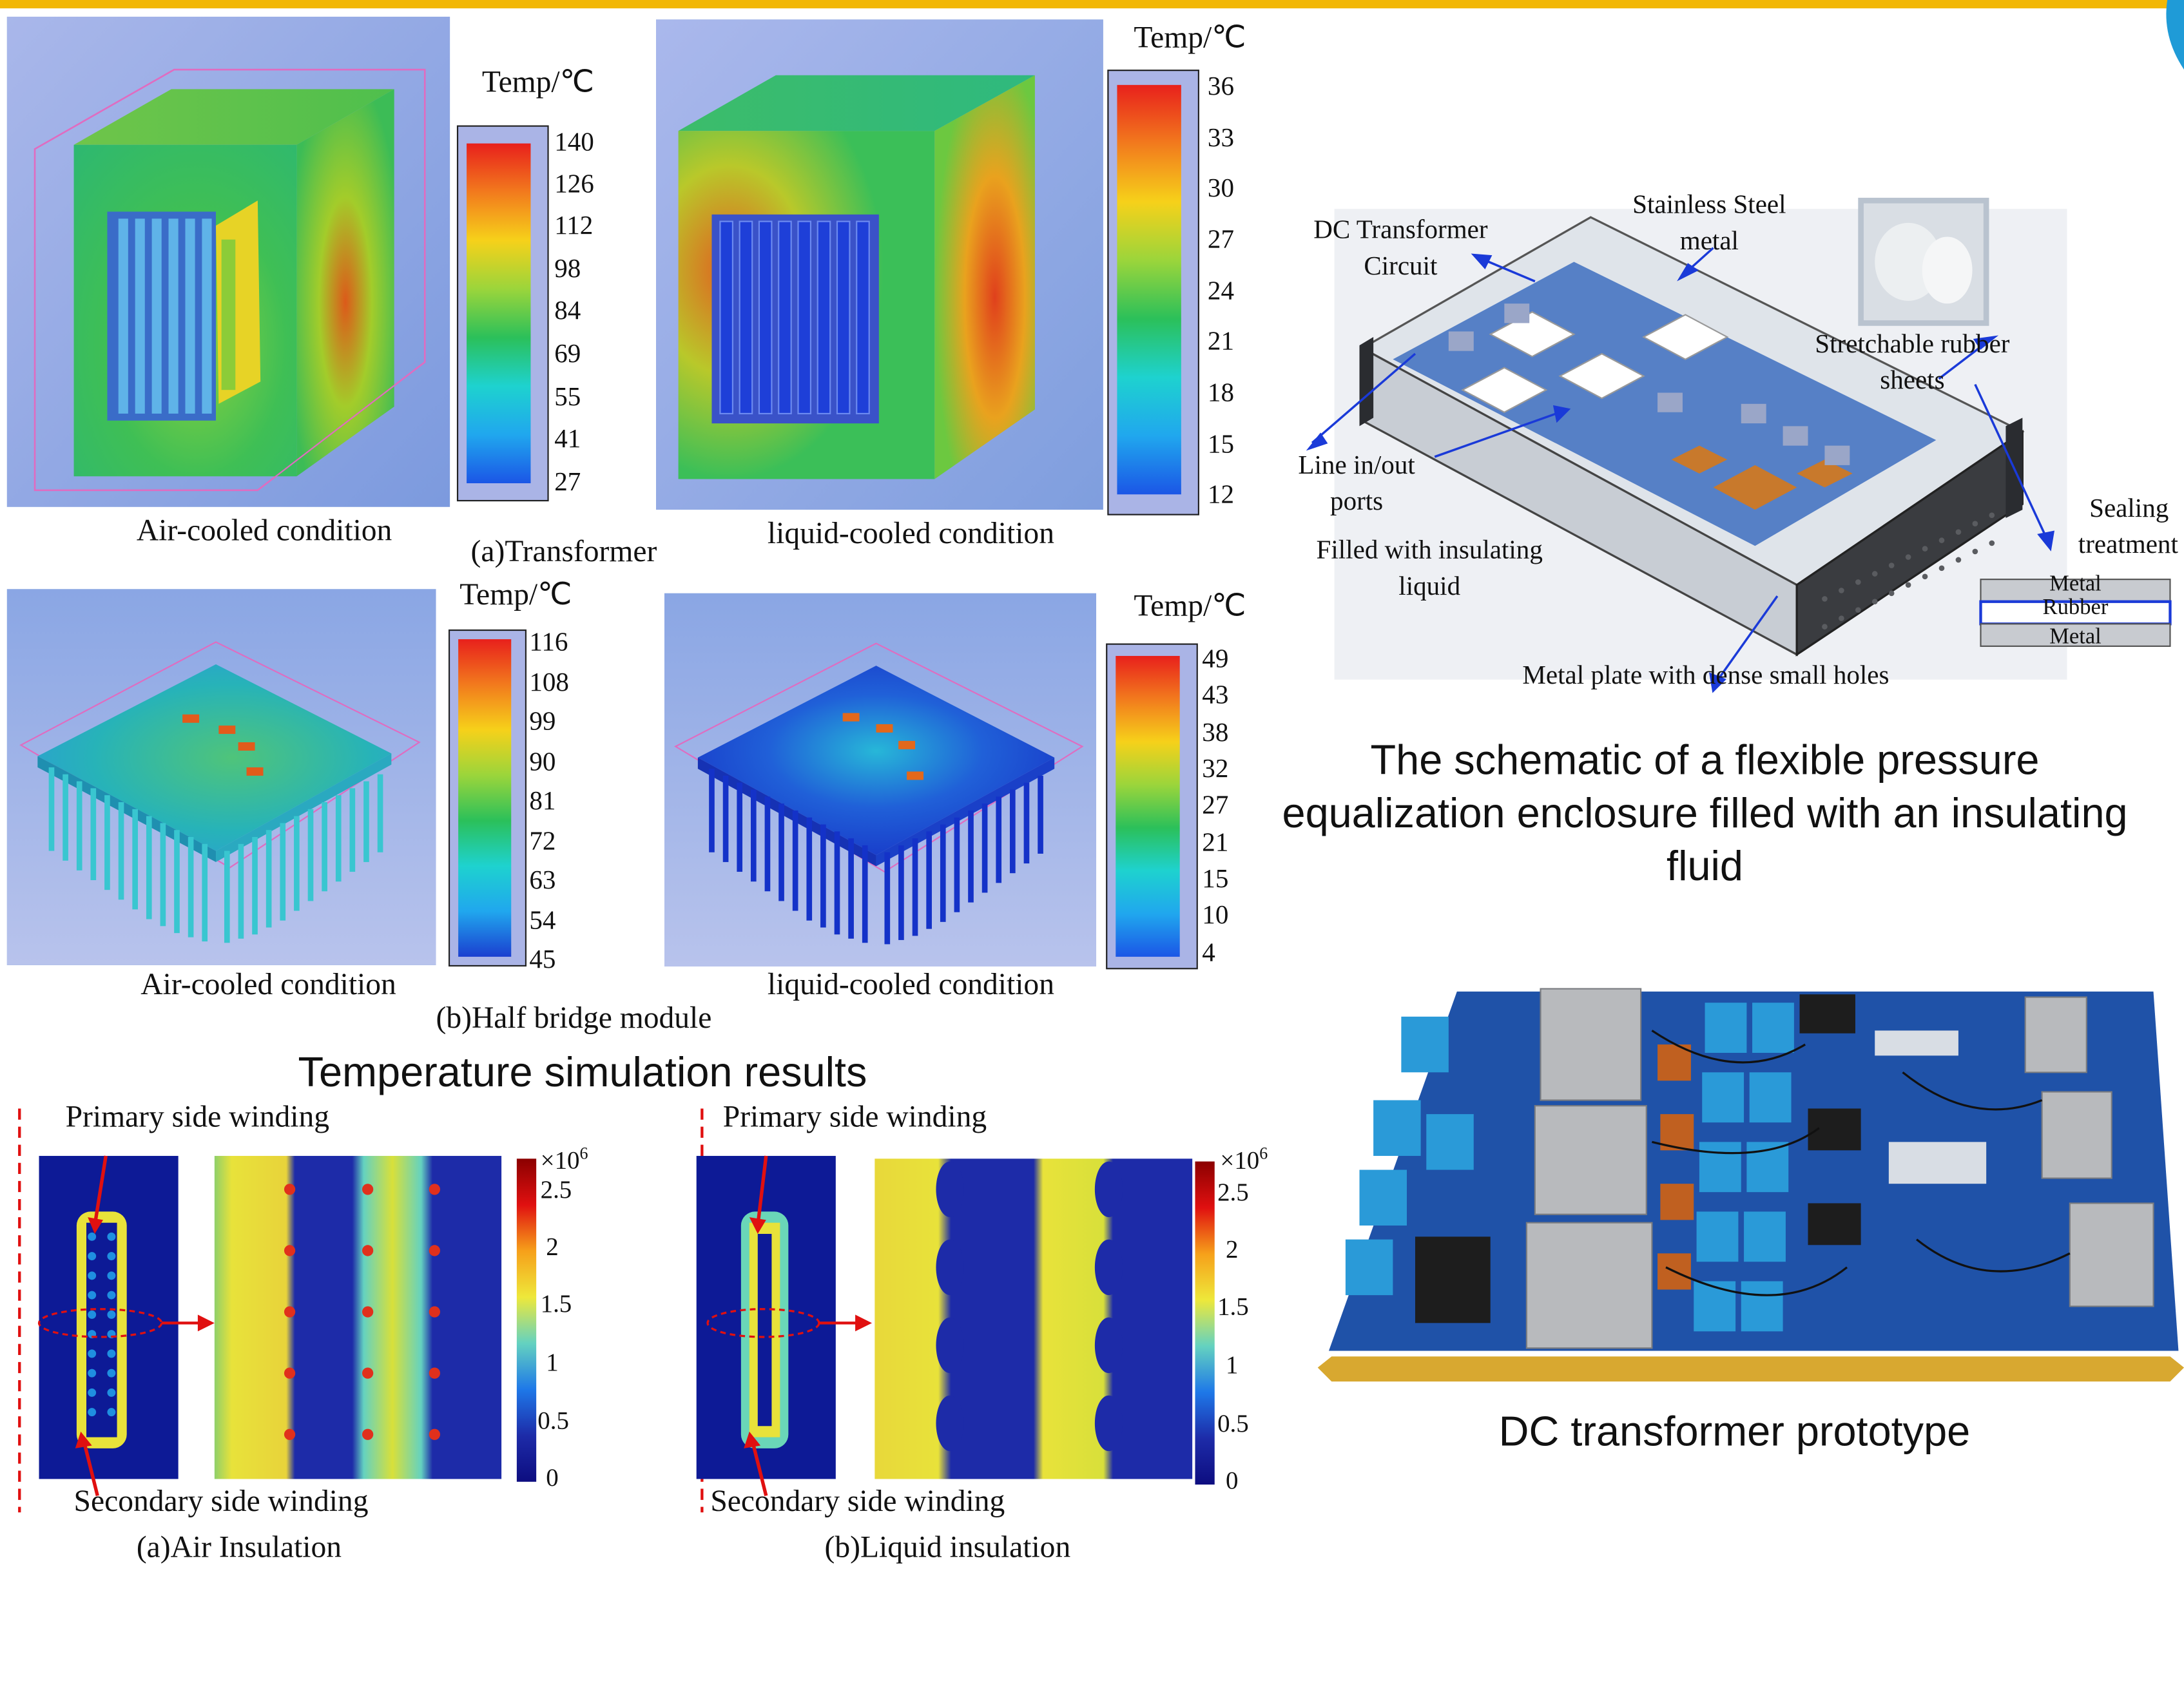 This screenshot has height=1692, width=2184. I want to click on label-filled-liquid: Filled with insulating liquid, so click(1430, 570).